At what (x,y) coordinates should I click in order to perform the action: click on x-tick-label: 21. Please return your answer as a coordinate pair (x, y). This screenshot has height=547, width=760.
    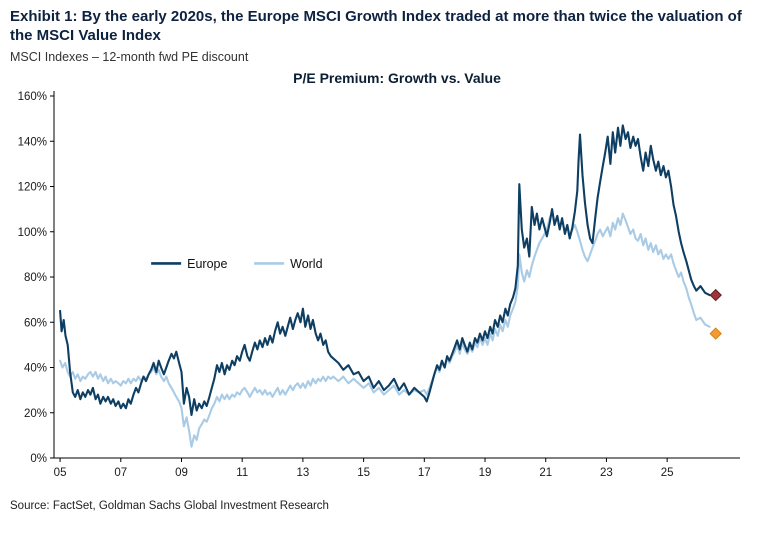
    Looking at the image, I should click on (545, 473).